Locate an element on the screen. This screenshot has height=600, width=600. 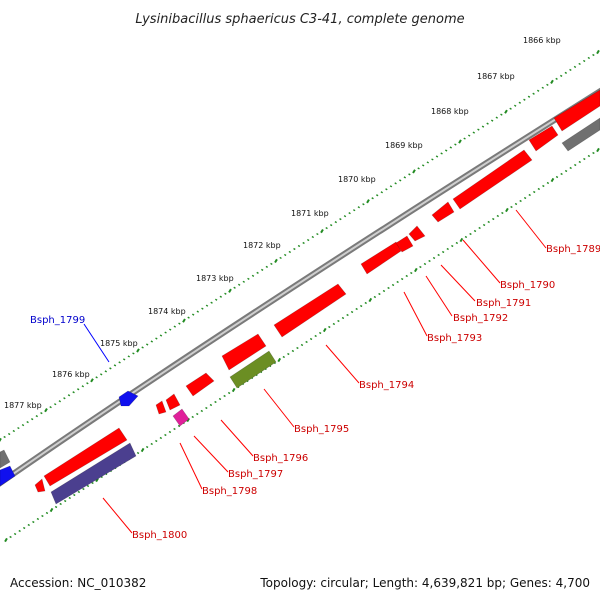
gene-label-1791: Bsph_1791 is located at coordinates (503, 303).